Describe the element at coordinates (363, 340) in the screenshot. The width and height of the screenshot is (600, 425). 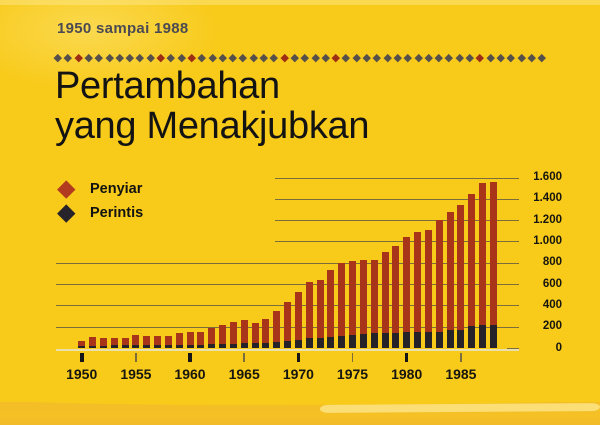
I see `bar-perintis-1976` at that location.